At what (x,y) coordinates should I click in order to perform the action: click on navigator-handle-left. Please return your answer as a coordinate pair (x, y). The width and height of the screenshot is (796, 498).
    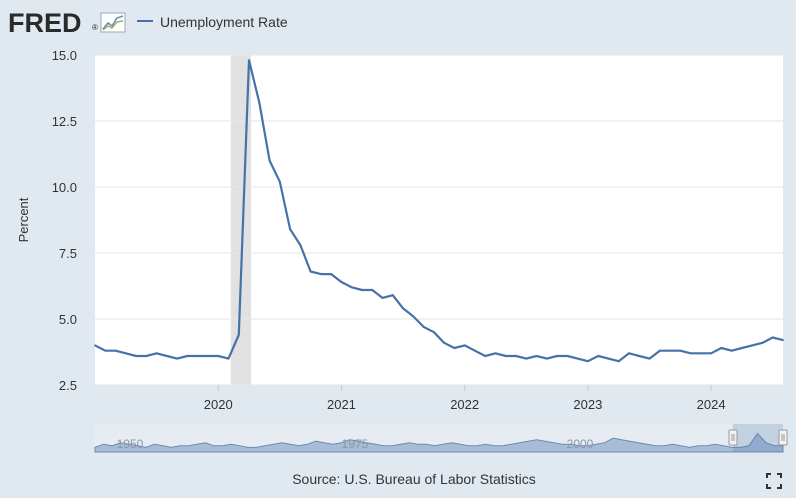
    Looking at the image, I should click on (733, 437).